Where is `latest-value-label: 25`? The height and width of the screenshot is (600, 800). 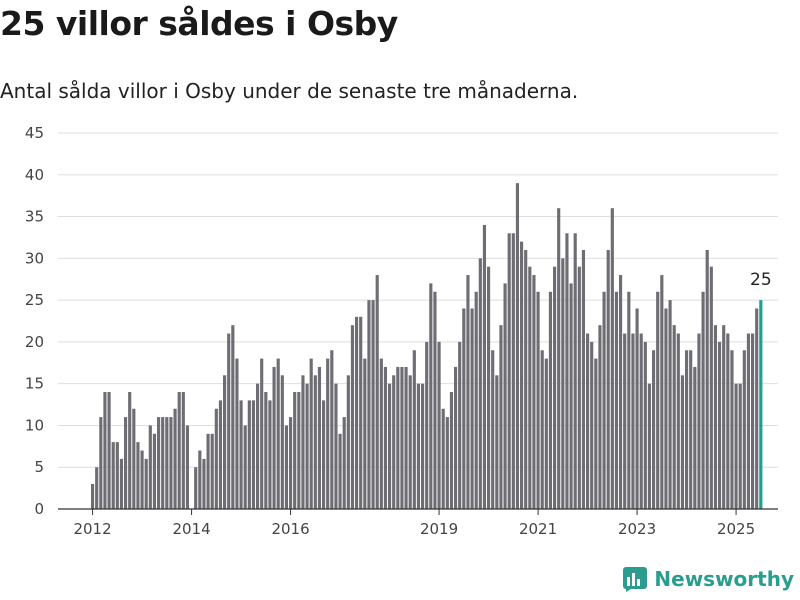 latest-value-label: 25 is located at coordinates (761, 280).